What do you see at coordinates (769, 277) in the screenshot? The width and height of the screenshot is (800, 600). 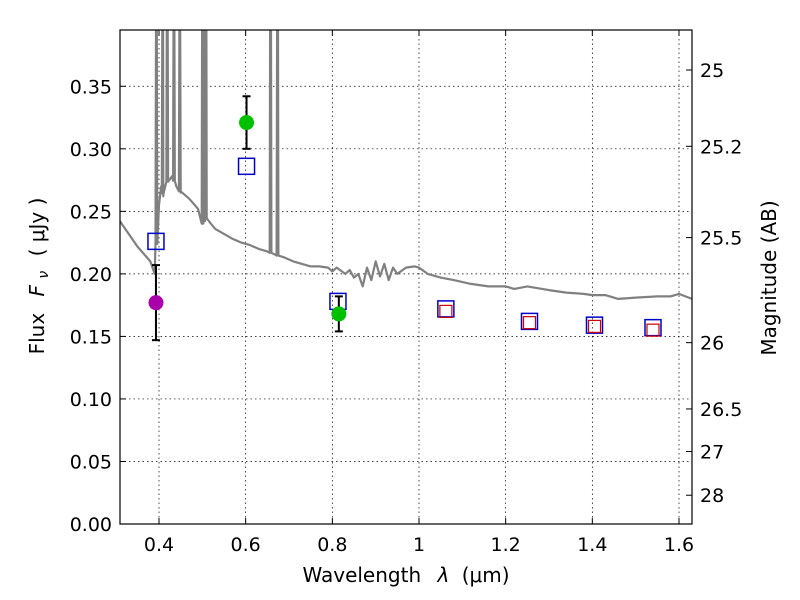 I see `y2-axis-label: Magnitude (AB)` at bounding box center [769, 277].